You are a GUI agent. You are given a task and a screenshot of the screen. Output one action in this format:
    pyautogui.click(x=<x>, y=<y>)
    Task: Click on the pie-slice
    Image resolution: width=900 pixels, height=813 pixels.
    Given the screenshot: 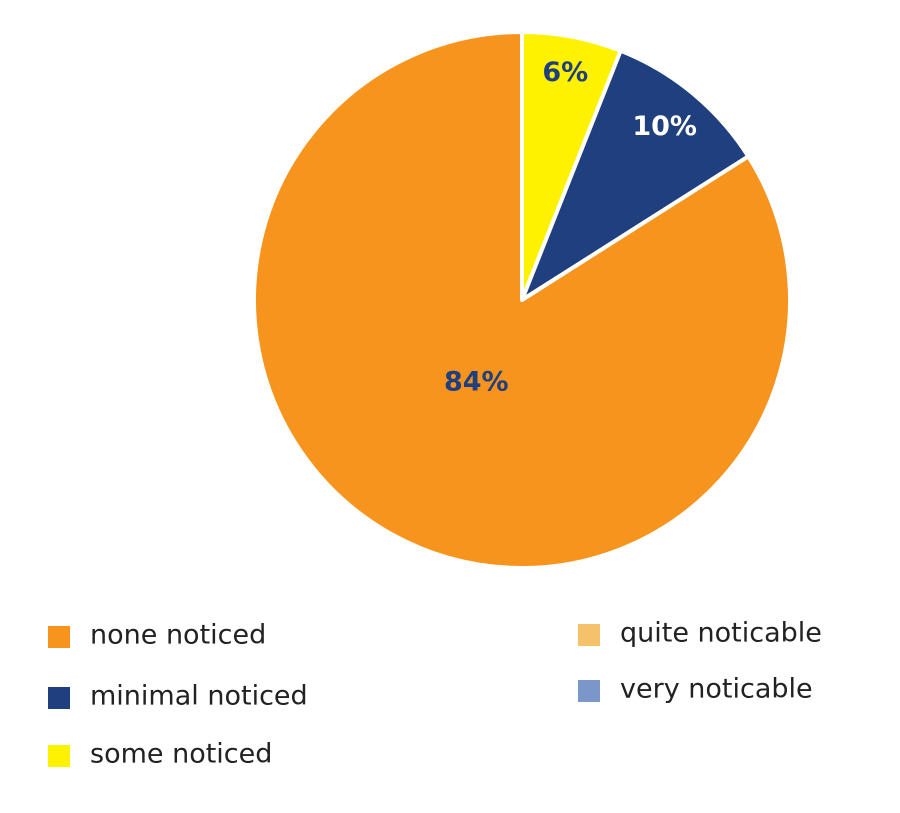 What is the action you would take?
    pyautogui.click(x=635, y=175)
    